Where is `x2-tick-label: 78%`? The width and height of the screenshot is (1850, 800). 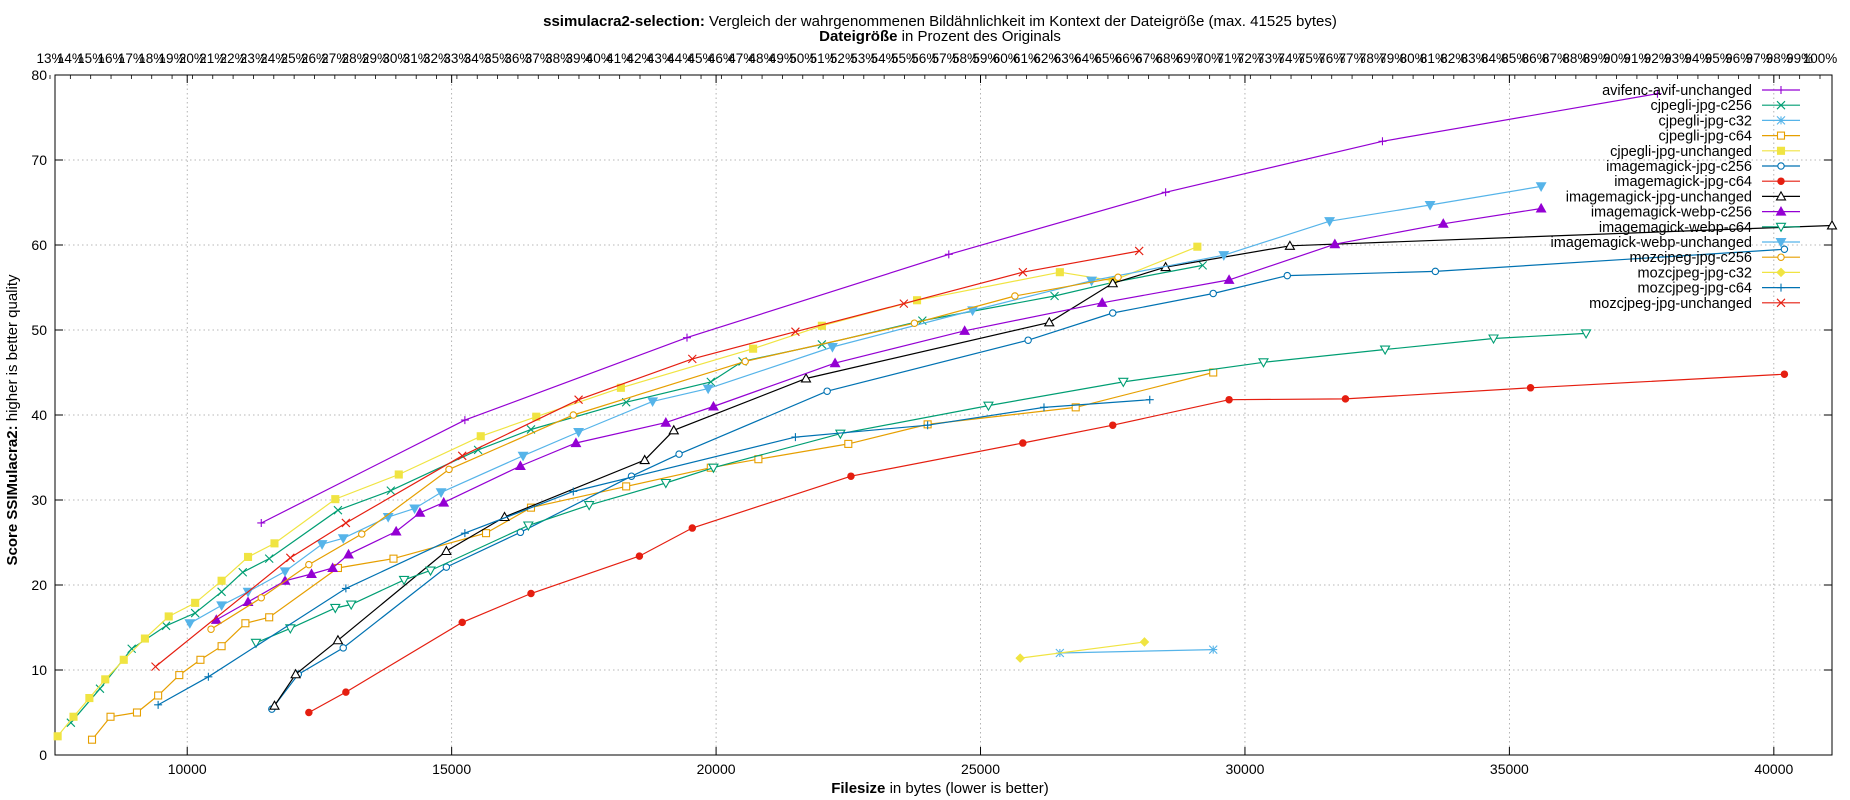
x2-tick-label: 78% is located at coordinates (1372, 58).